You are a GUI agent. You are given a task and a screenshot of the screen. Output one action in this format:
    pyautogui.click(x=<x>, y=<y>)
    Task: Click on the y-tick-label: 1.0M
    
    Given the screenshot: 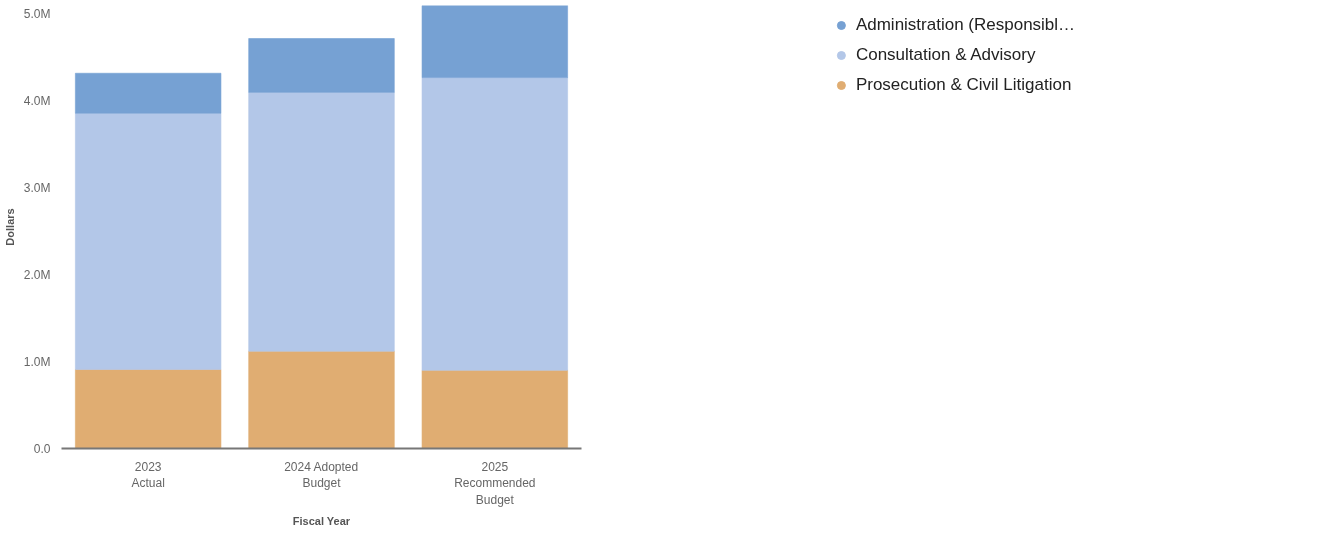 What is the action you would take?
    pyautogui.click(x=37, y=361)
    